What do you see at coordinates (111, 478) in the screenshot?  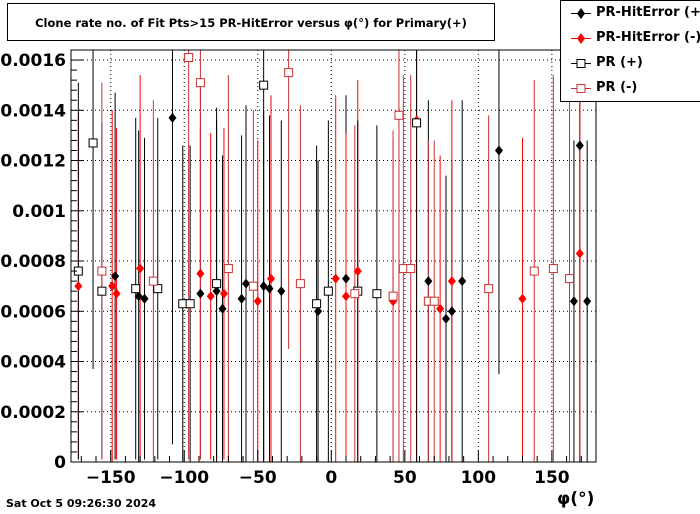 I see `x-tick-label: −150` at bounding box center [111, 478].